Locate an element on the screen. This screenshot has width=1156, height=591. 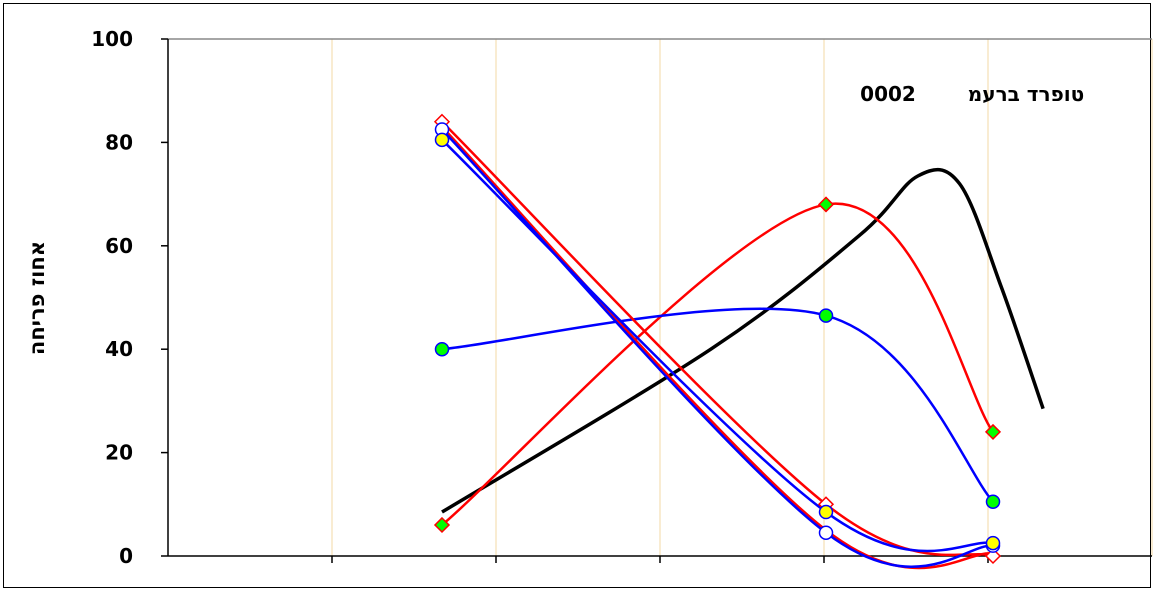
y-axis-label: אחוז פריחה is located at coordinates (37, 298).